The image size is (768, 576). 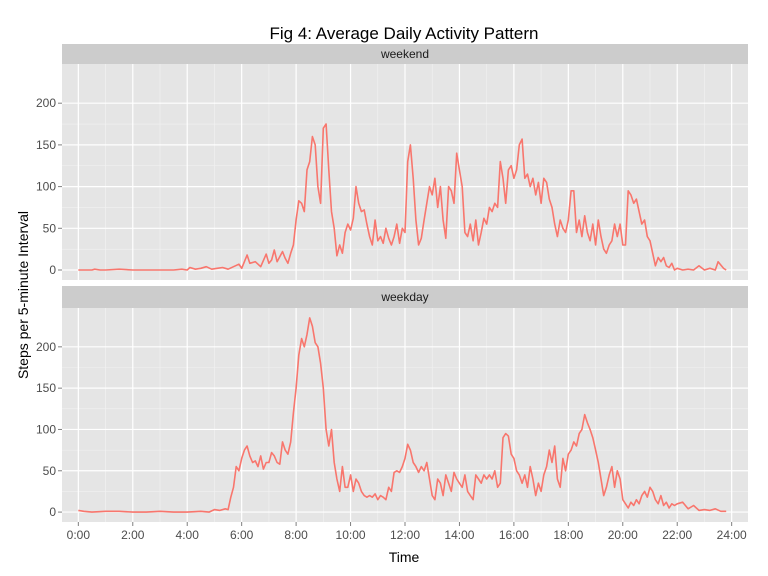 I want to click on facet-strip-label: weekday, so click(x=404, y=297).